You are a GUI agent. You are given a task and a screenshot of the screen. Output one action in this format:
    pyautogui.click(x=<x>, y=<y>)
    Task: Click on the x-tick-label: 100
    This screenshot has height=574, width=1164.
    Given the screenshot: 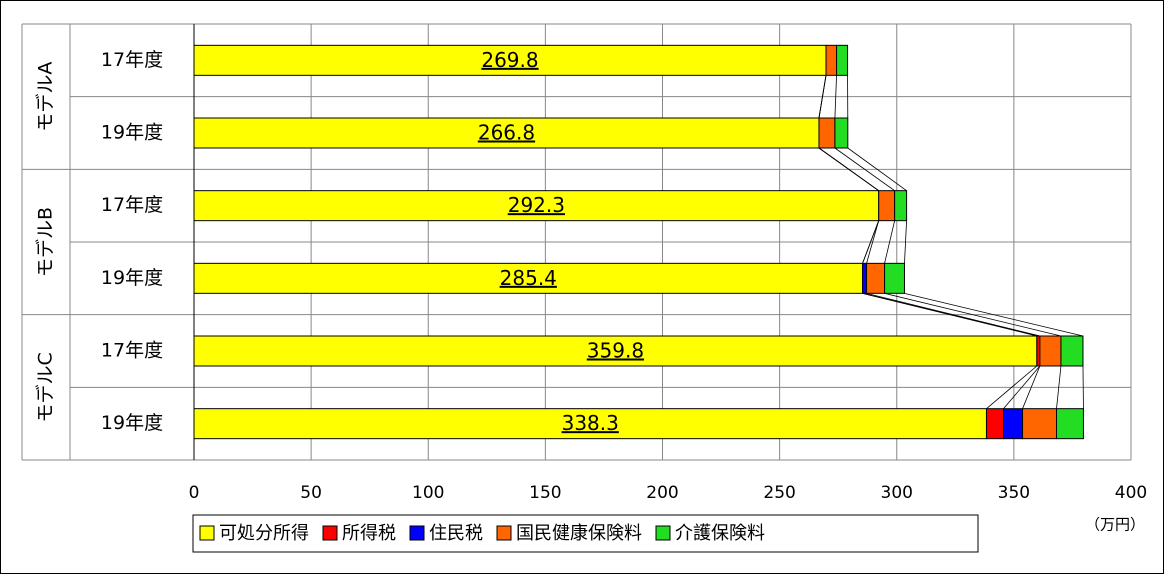 What is the action you would take?
    pyautogui.click(x=428, y=493)
    